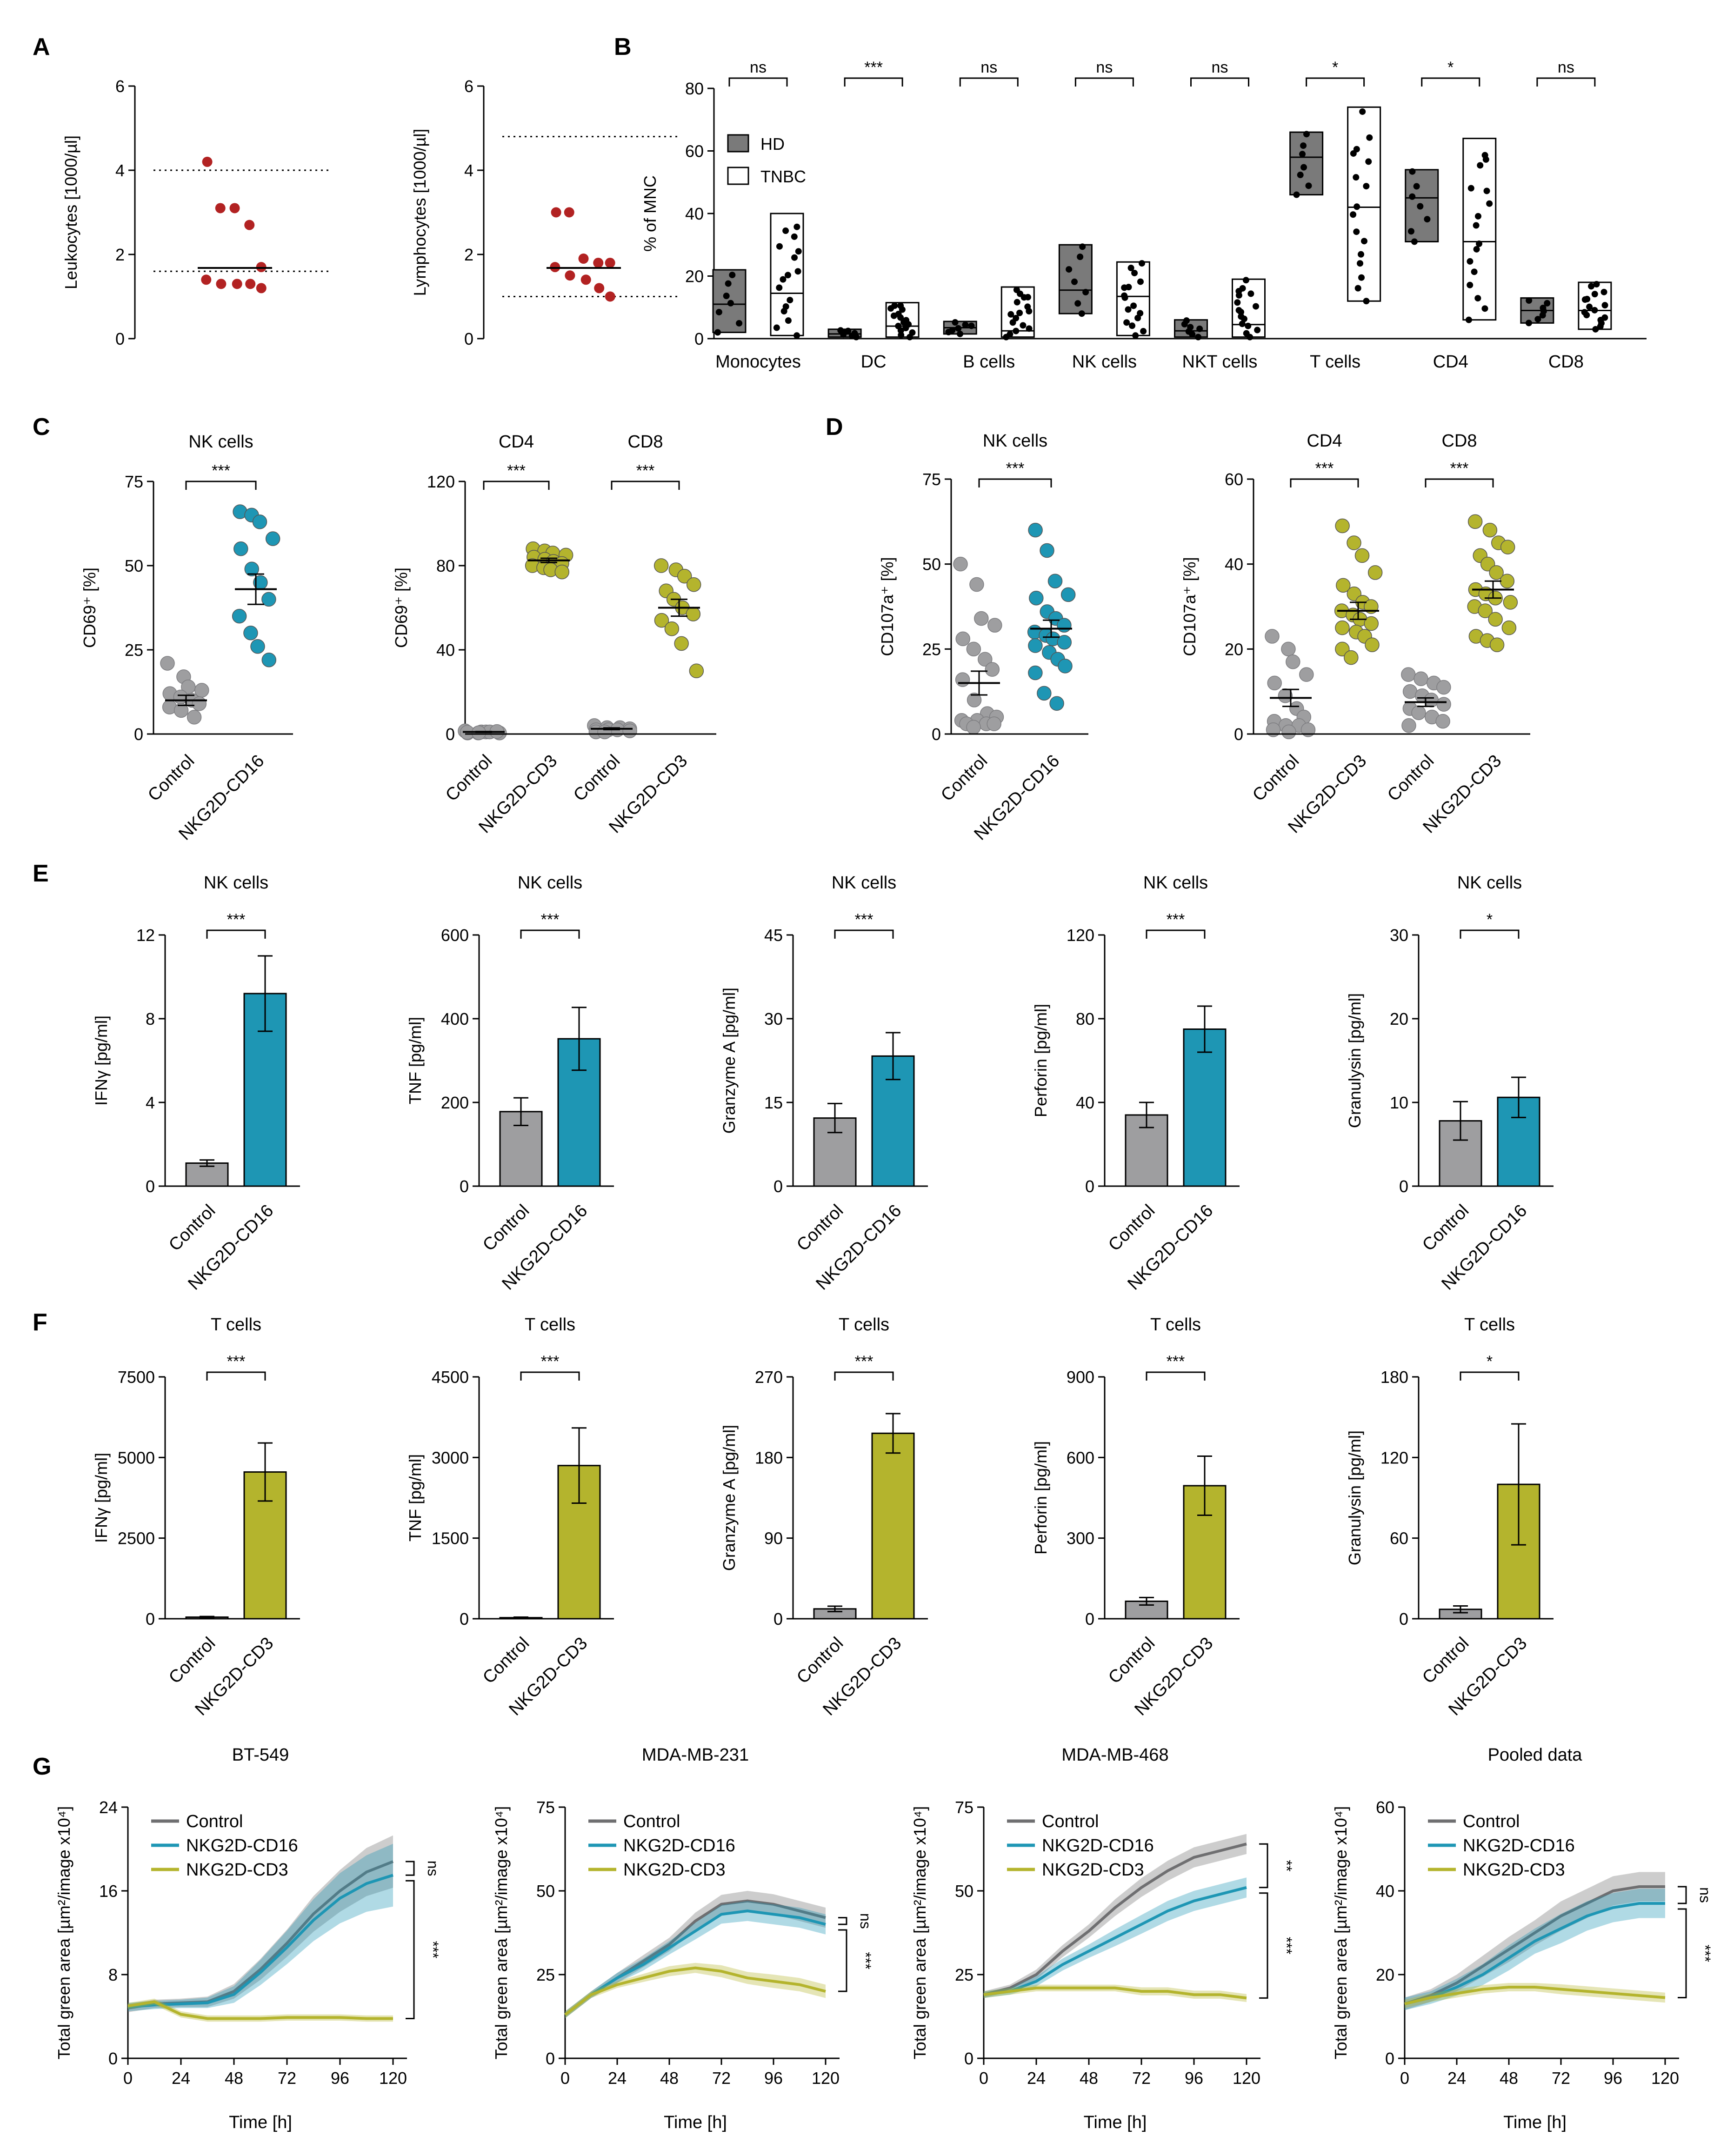  I want to click on y-tick-label: 4500, so click(451, 1377).